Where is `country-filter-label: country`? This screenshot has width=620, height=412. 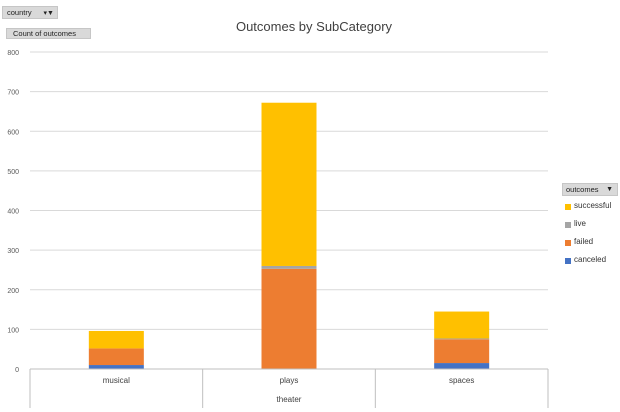
country-filter-label: country is located at coordinates (19, 12).